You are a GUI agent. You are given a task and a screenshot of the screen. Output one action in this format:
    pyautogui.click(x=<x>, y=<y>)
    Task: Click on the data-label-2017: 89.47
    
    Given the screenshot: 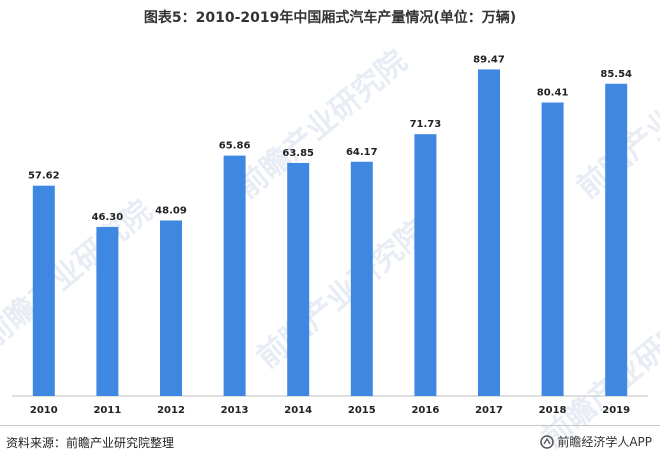 What is the action you would take?
    pyautogui.click(x=489, y=59)
    